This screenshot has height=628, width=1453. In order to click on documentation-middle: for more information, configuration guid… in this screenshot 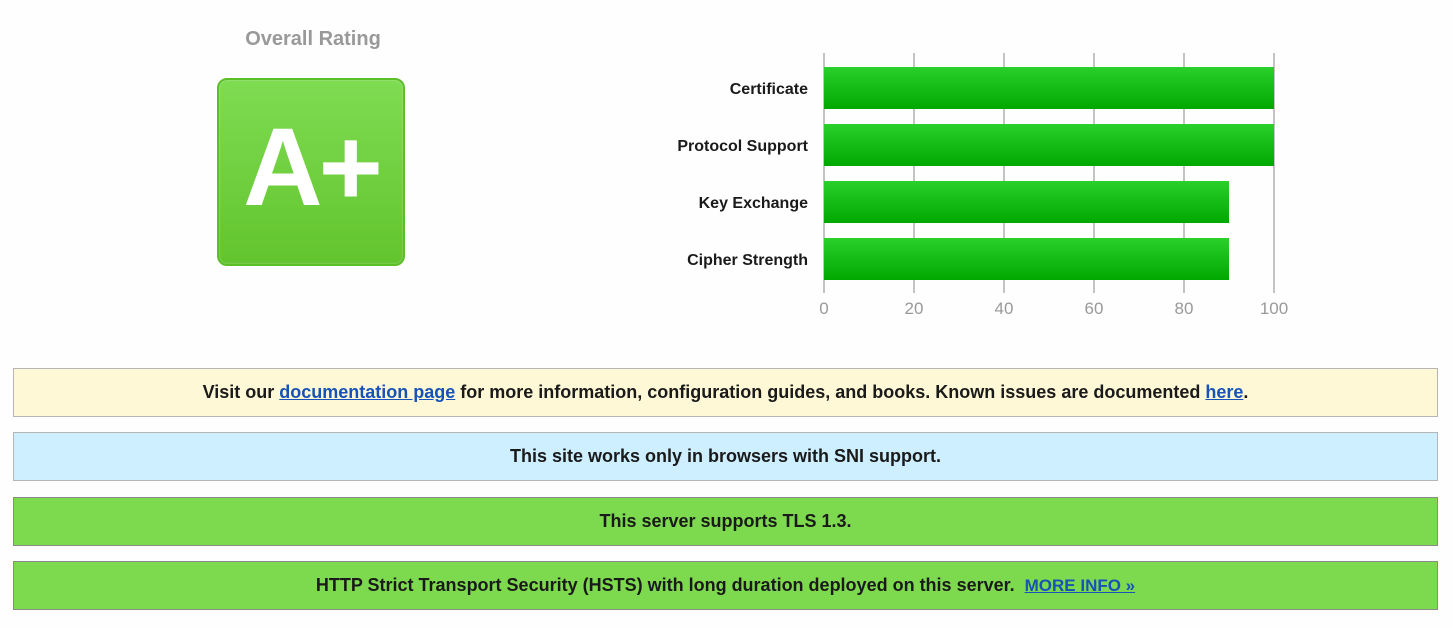, I will do `click(830, 392)`.